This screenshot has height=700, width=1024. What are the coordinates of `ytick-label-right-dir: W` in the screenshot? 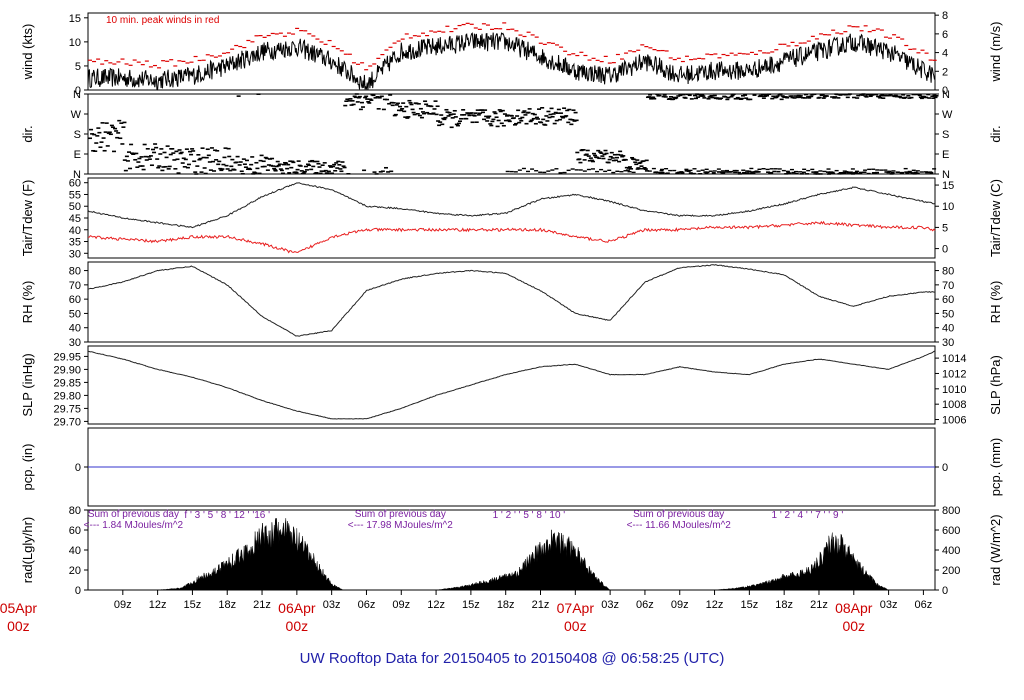 It's located at (947, 115).